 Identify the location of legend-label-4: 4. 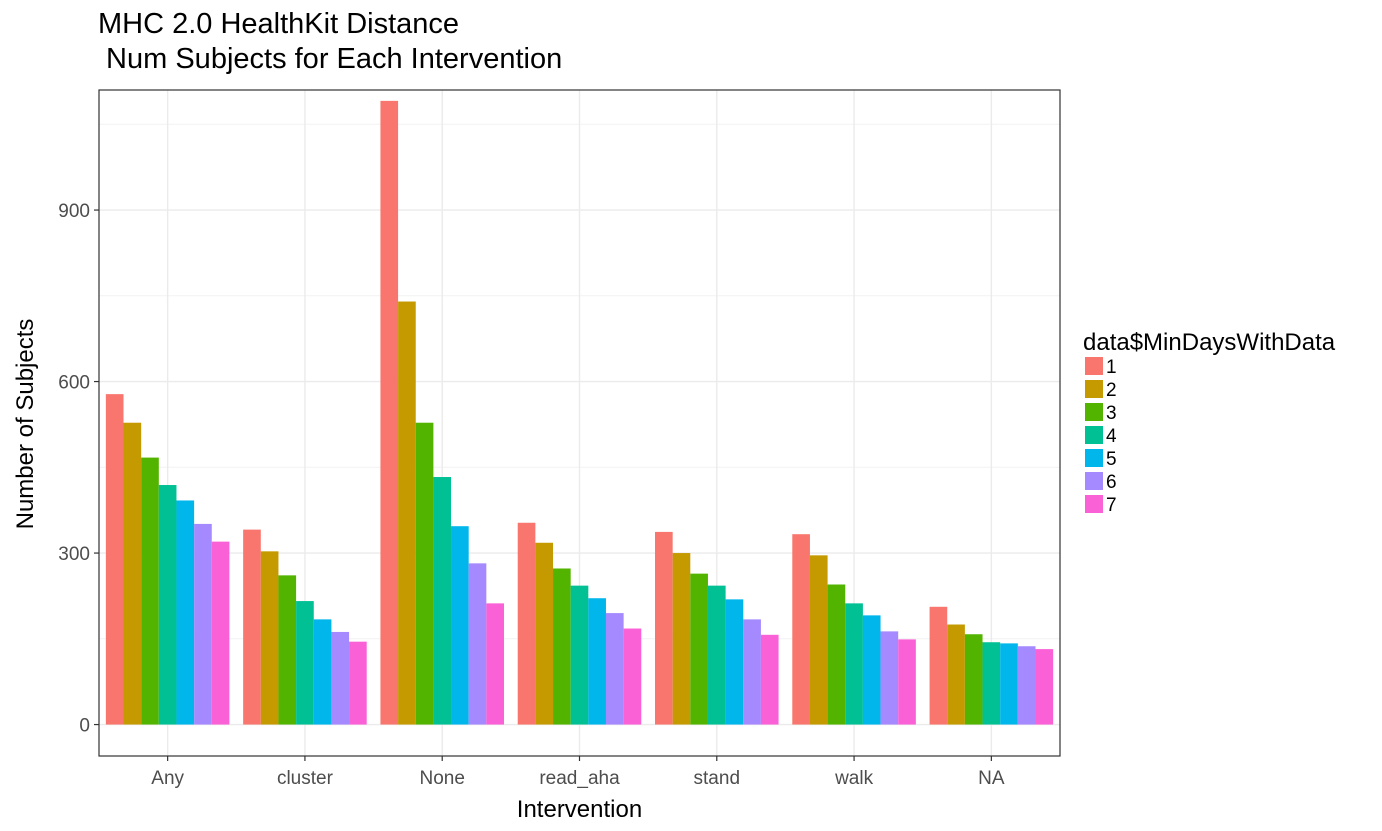
(1111, 436).